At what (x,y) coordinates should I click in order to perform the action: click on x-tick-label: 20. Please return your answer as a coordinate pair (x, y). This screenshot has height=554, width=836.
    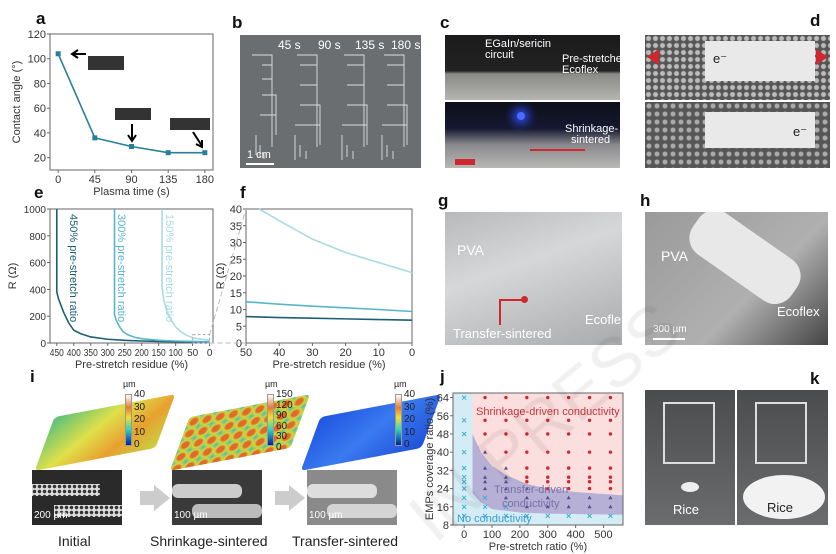
    Looking at the image, I should click on (345, 353).